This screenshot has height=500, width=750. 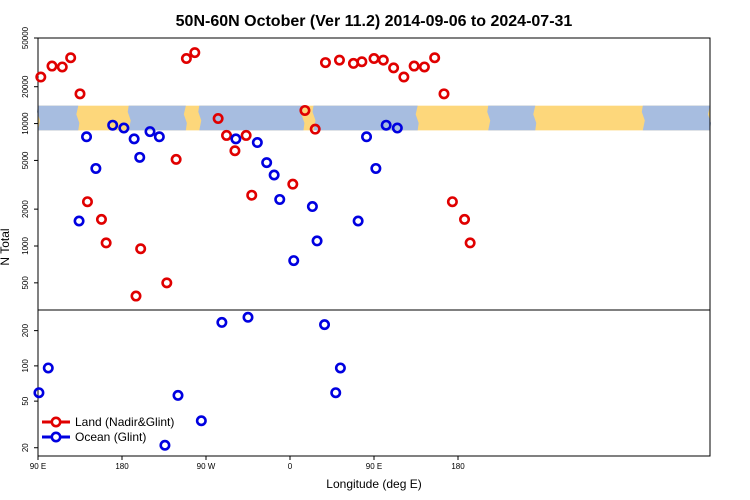 I want to click on y-tick-label: 1000, so click(x=25, y=246).